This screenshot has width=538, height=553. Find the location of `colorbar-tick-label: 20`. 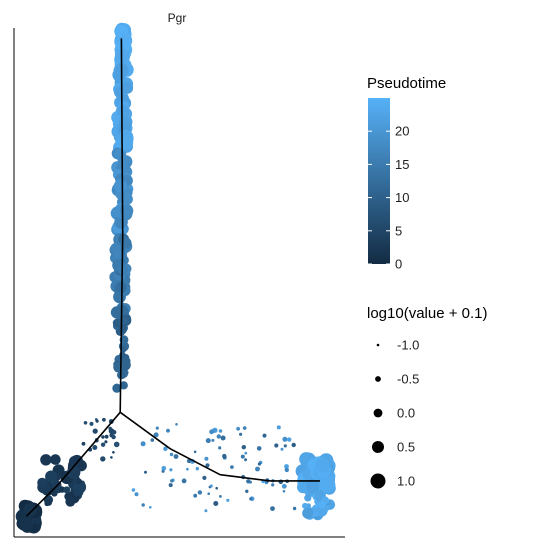

colorbar-tick-label: 20 is located at coordinates (402, 131).